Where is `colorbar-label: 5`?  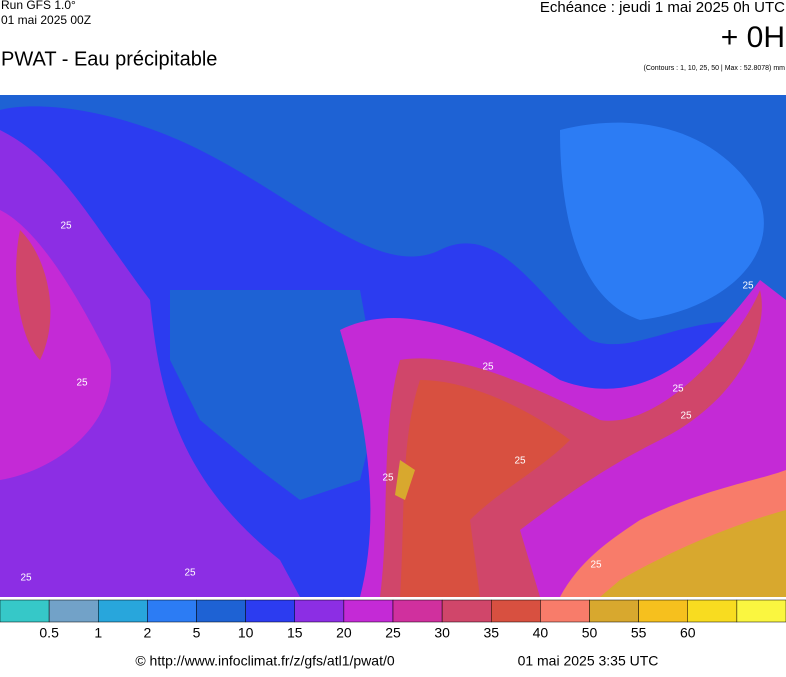 colorbar-label: 5 is located at coordinates (197, 633).